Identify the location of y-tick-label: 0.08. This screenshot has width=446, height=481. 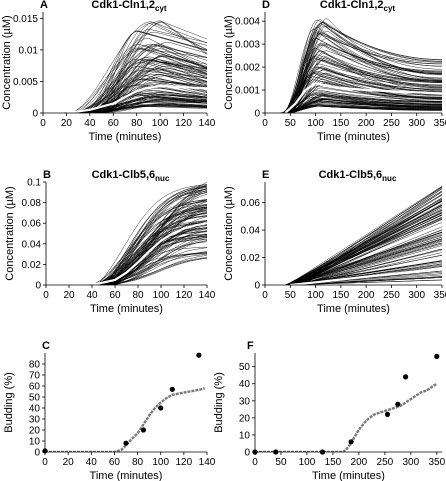
(32, 203).